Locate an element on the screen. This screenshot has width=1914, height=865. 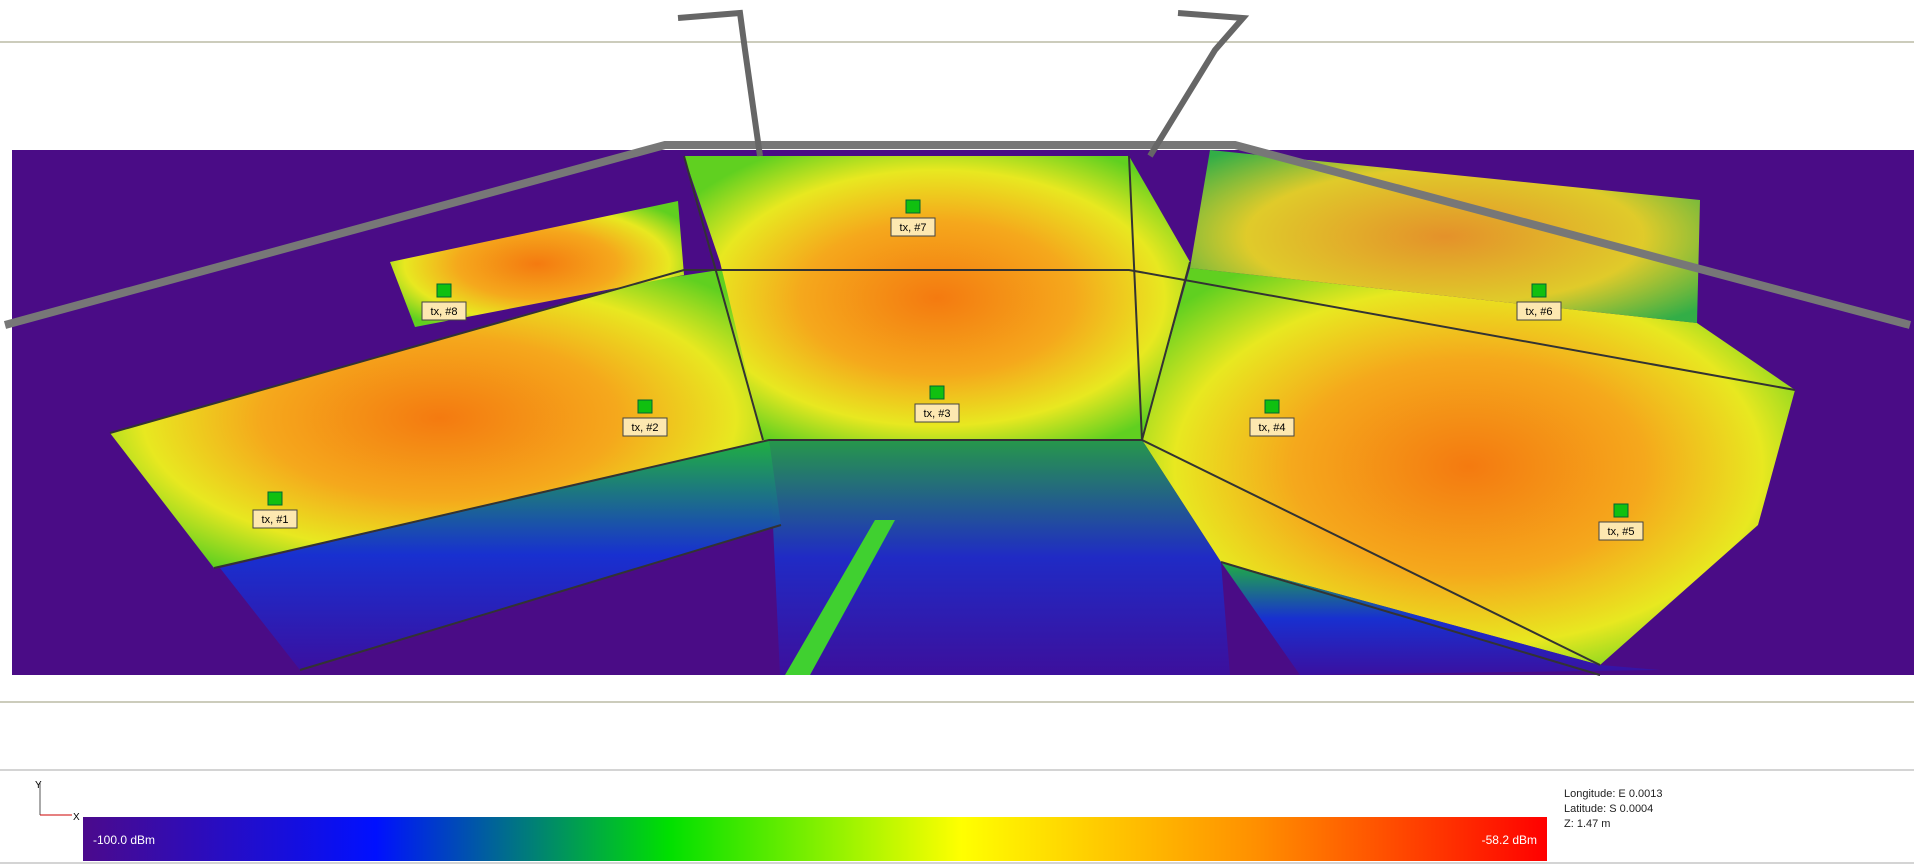
transmitter: tx, #2 is located at coordinates (645, 418).